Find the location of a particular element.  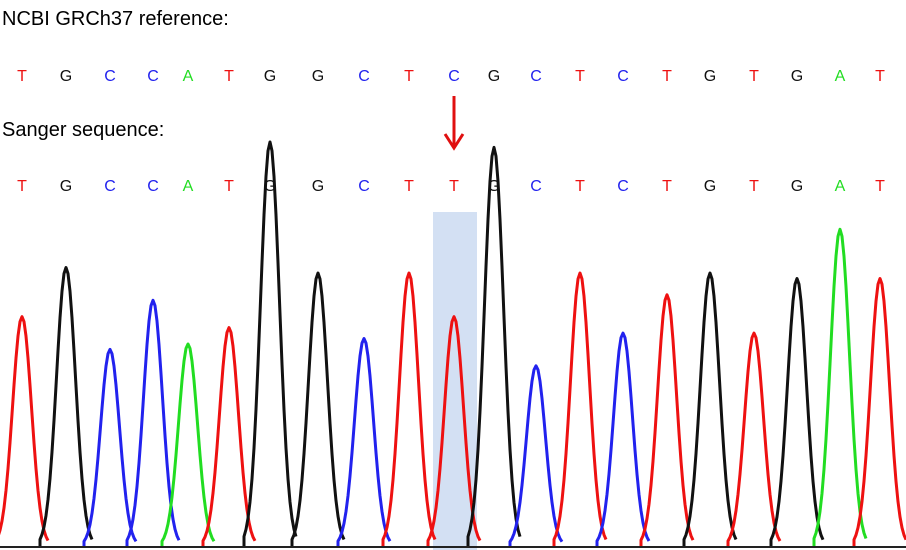

arrow-head is located at coordinates (454, 142).